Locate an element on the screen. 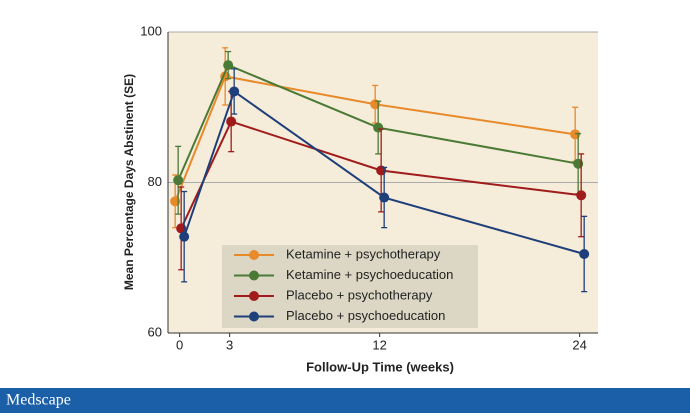  x-tick-label: 0 is located at coordinates (179, 344).